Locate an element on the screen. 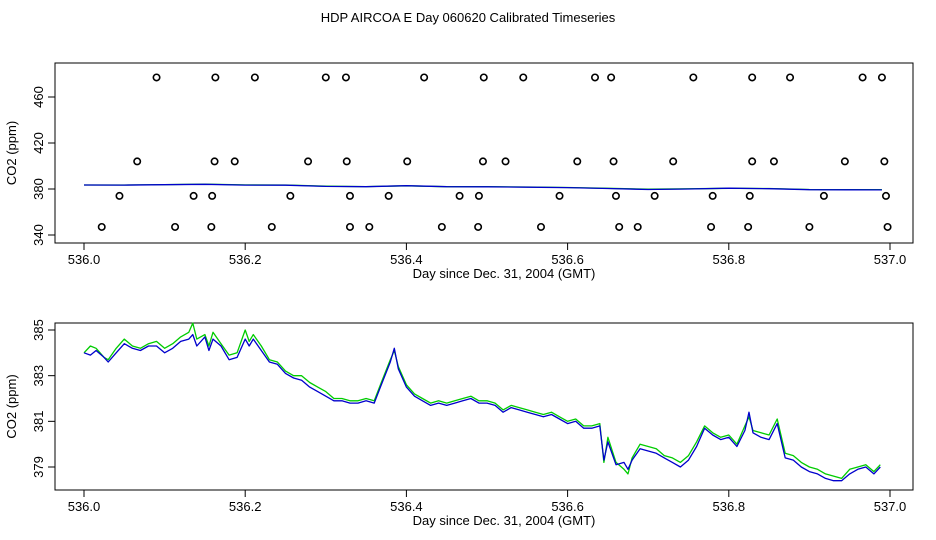 Image resolution: width=936 pixels, height=540 pixels. y-tick-label: 381 is located at coordinates (38, 421).